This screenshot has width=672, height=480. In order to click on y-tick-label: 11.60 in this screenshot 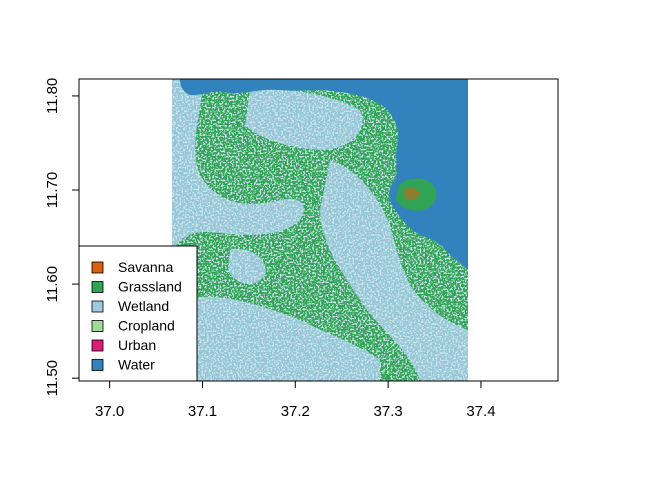, I will do `click(52, 284)`.